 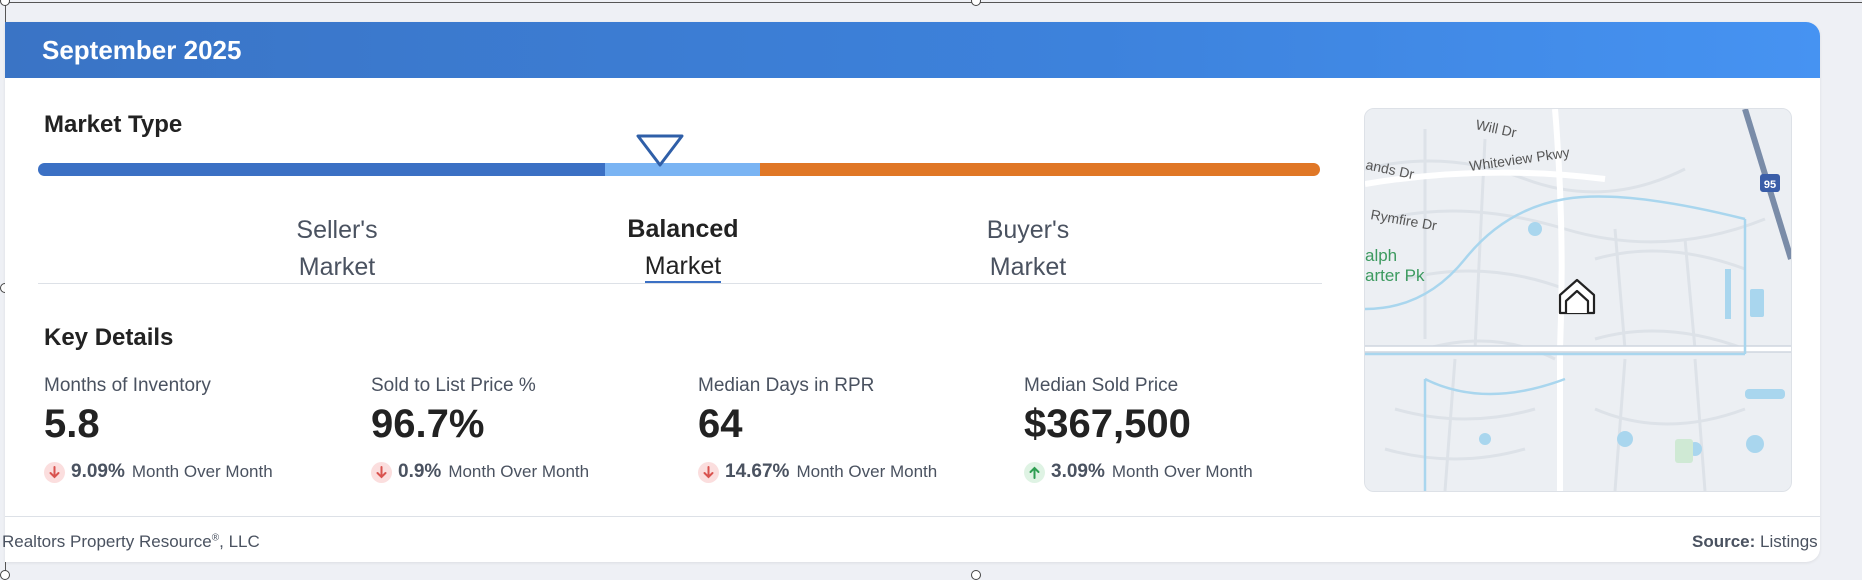 I want to click on metric-change: 14.67% Month Over Month, so click(x=817, y=472).